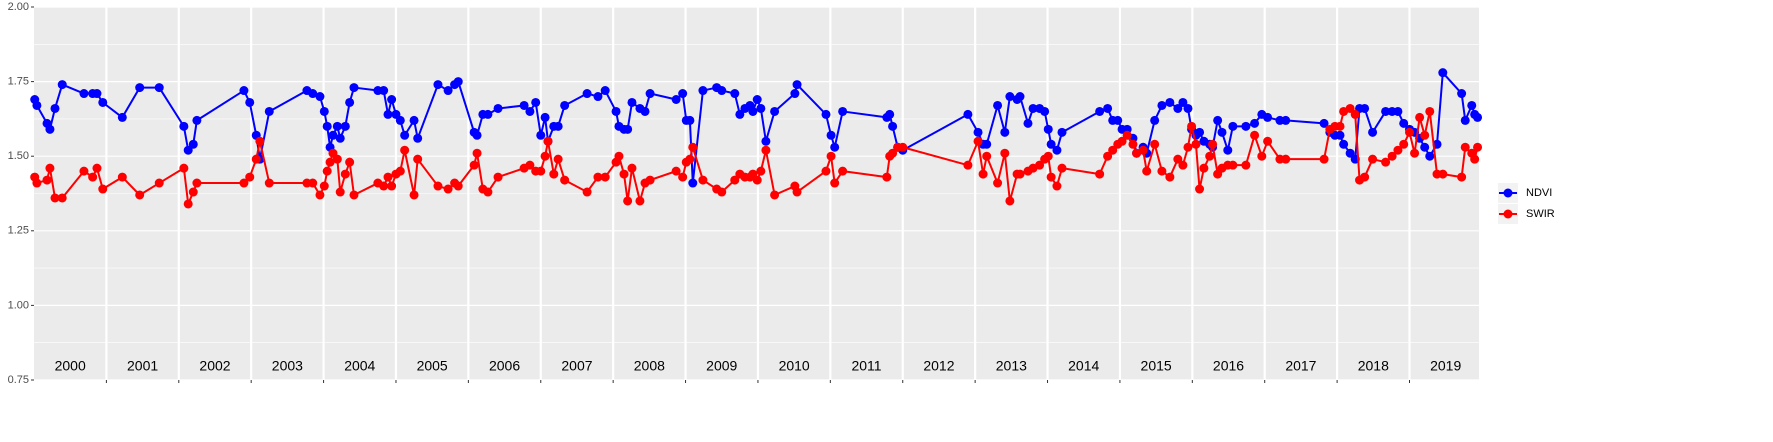 Image resolution: width=1773 pixels, height=442 pixels. Describe the element at coordinates (649, 366) in the screenshot. I see `year-label: 2008` at that location.